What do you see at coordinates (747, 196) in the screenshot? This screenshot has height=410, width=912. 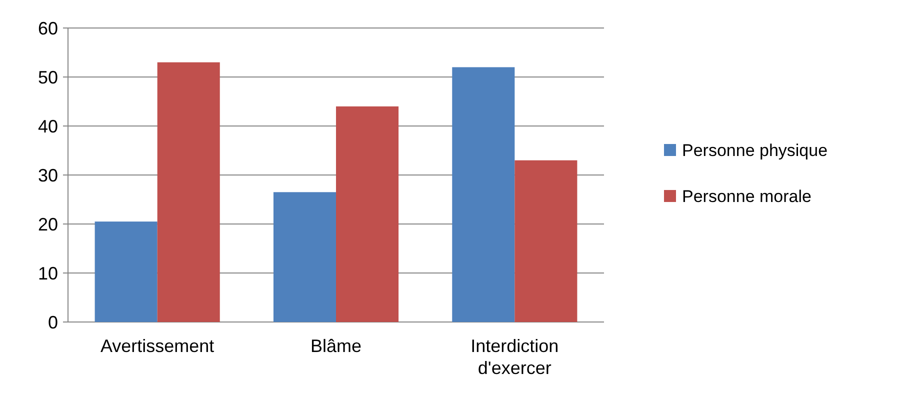 I see `legend-label: Personne morale` at bounding box center [747, 196].